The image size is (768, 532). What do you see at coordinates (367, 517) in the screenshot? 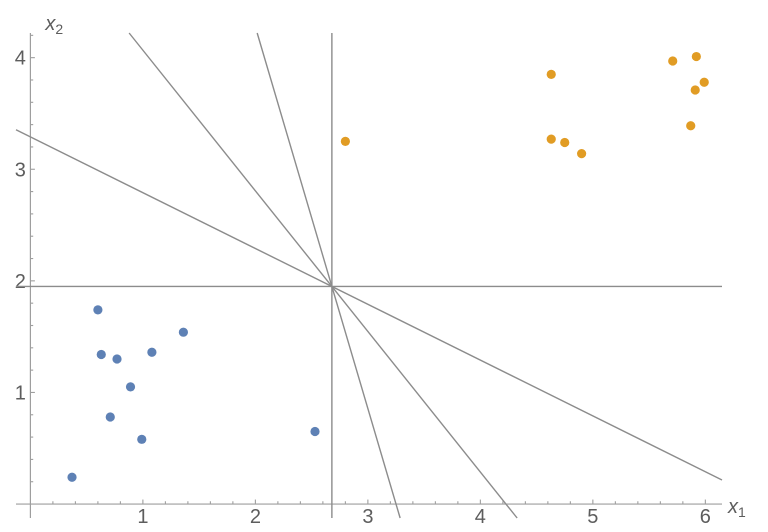
I see `x-tick-label: 3` at bounding box center [367, 517].